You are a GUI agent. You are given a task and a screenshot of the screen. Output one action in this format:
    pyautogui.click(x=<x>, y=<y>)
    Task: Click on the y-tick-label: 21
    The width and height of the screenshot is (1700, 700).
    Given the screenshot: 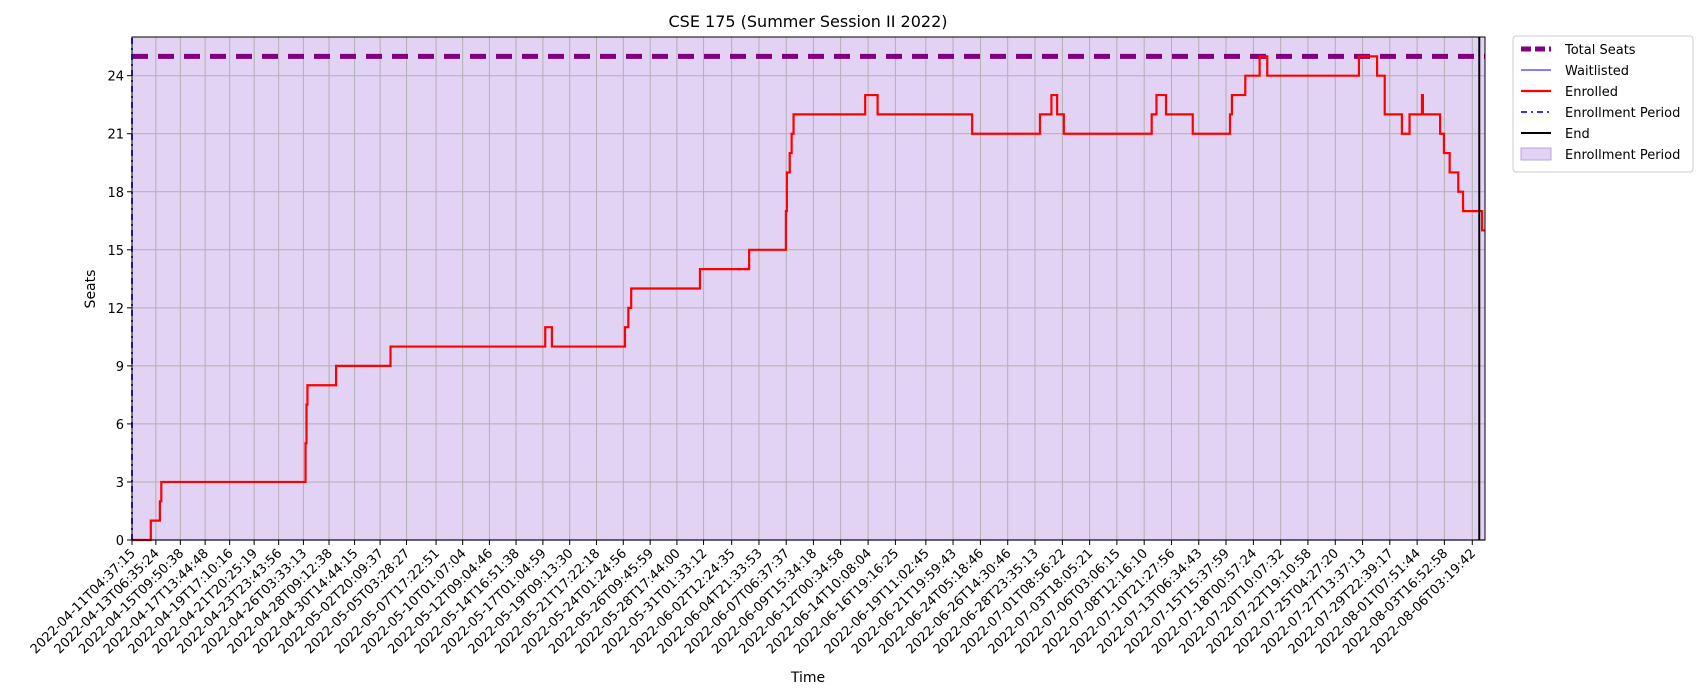 What is the action you would take?
    pyautogui.click(x=115, y=135)
    